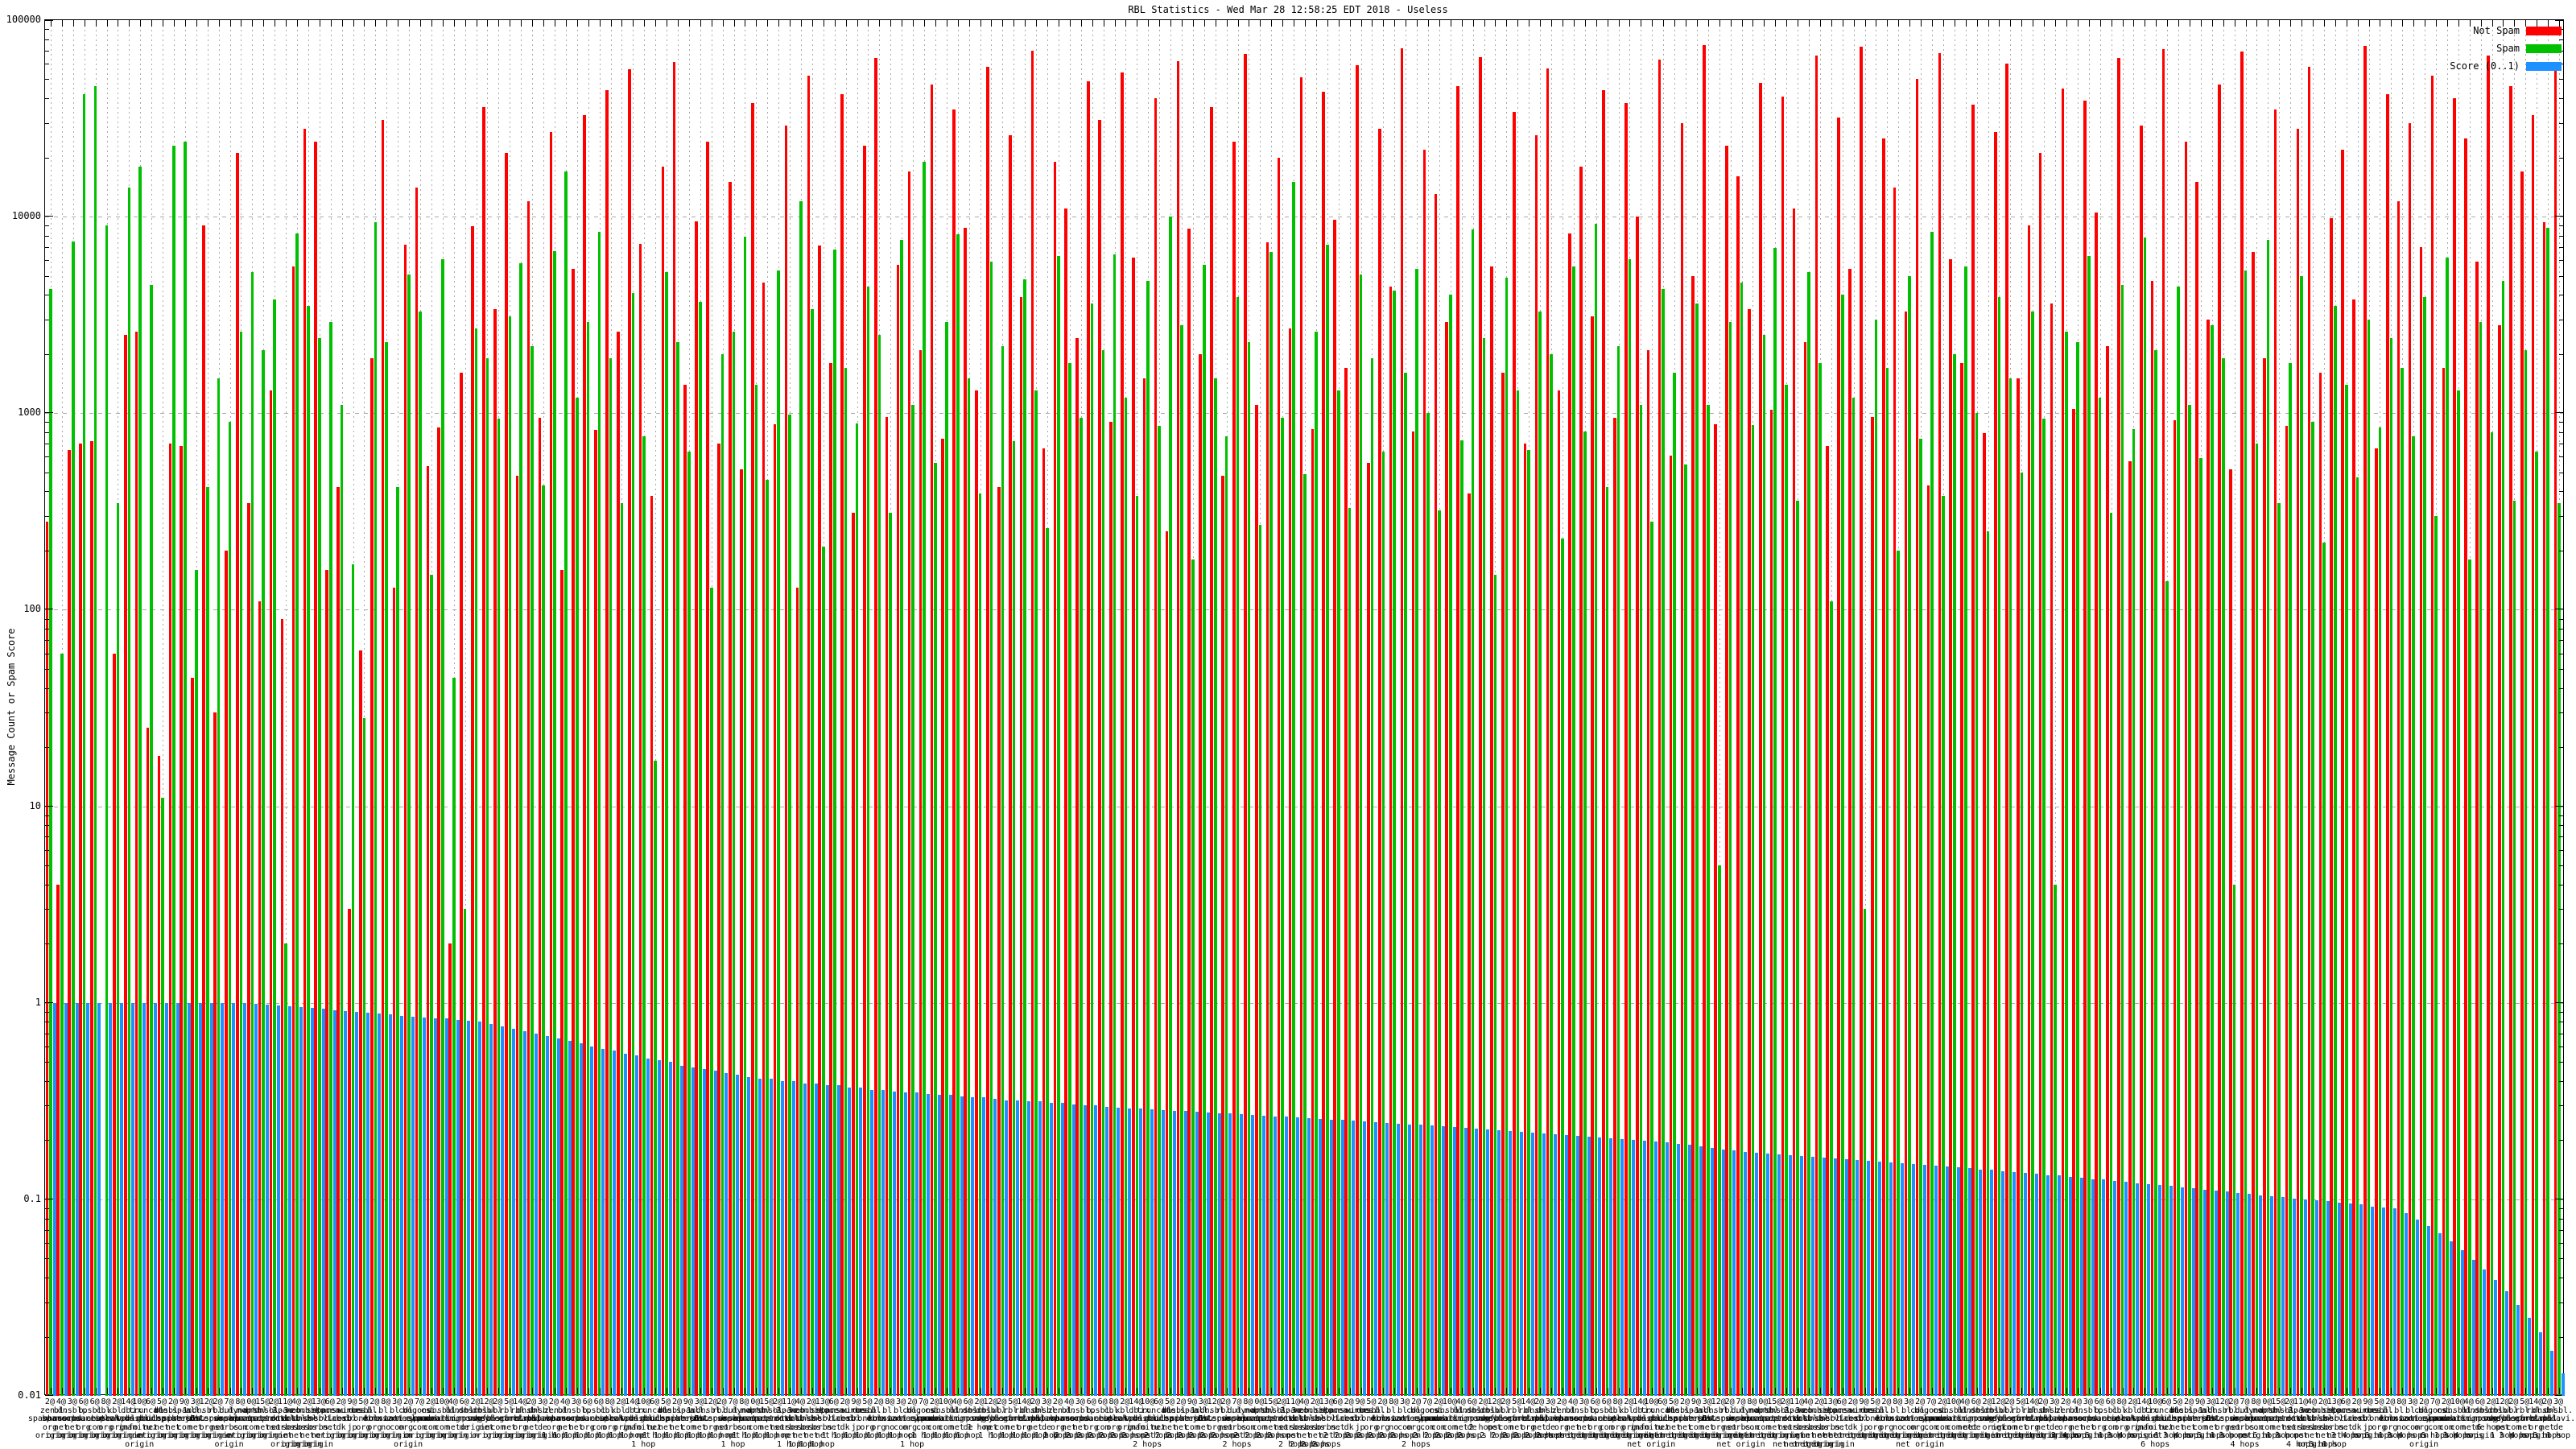 Image resolution: width=2576 pixels, height=1449 pixels. What do you see at coordinates (1304, 414) in the screenshot?
I see `gridline-y` at bounding box center [1304, 414].